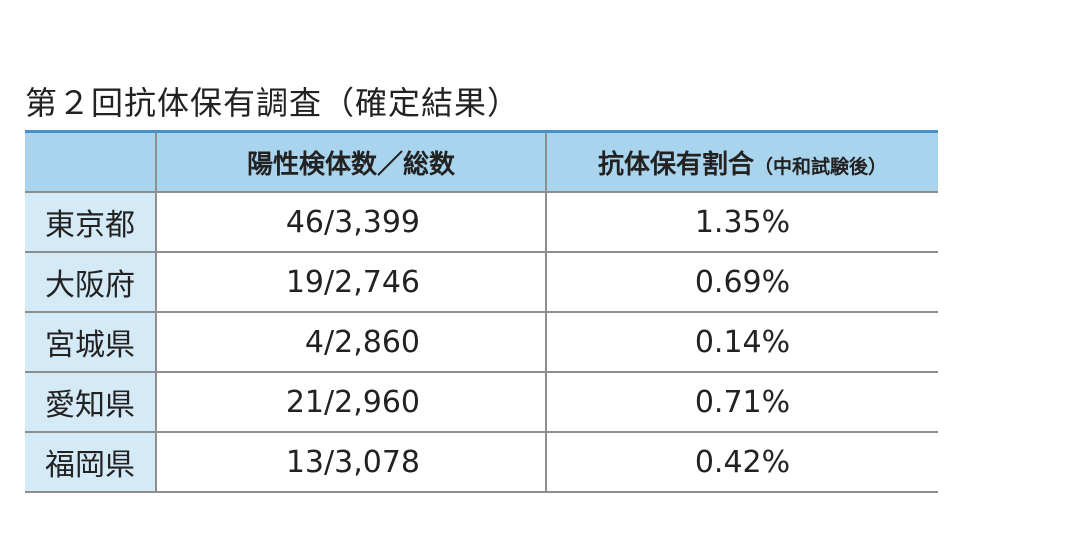 Image resolution: width=1078 pixels, height=547 pixels. I want to click on value-cell: 19/2,746, so click(350, 282).